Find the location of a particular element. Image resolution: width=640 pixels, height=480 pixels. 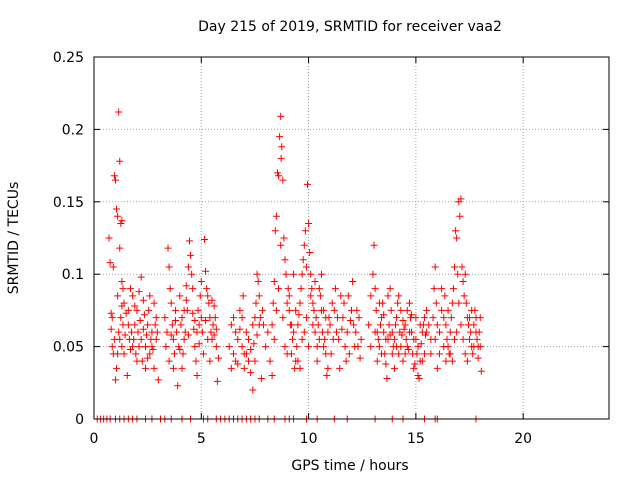

x-axis-title: GPS time / hours is located at coordinates (349, 466).